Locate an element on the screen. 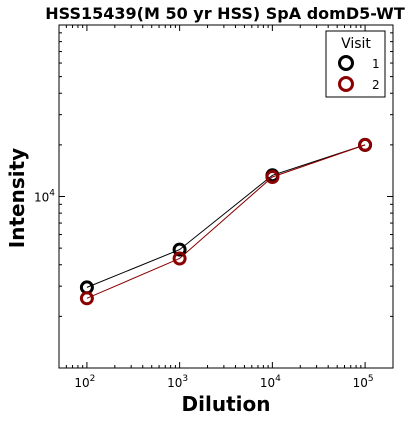 This screenshot has width=413, height=422. chart-title: HSS15439(M 50 yr HSS) SpA domD5-WT is located at coordinates (225, 13).